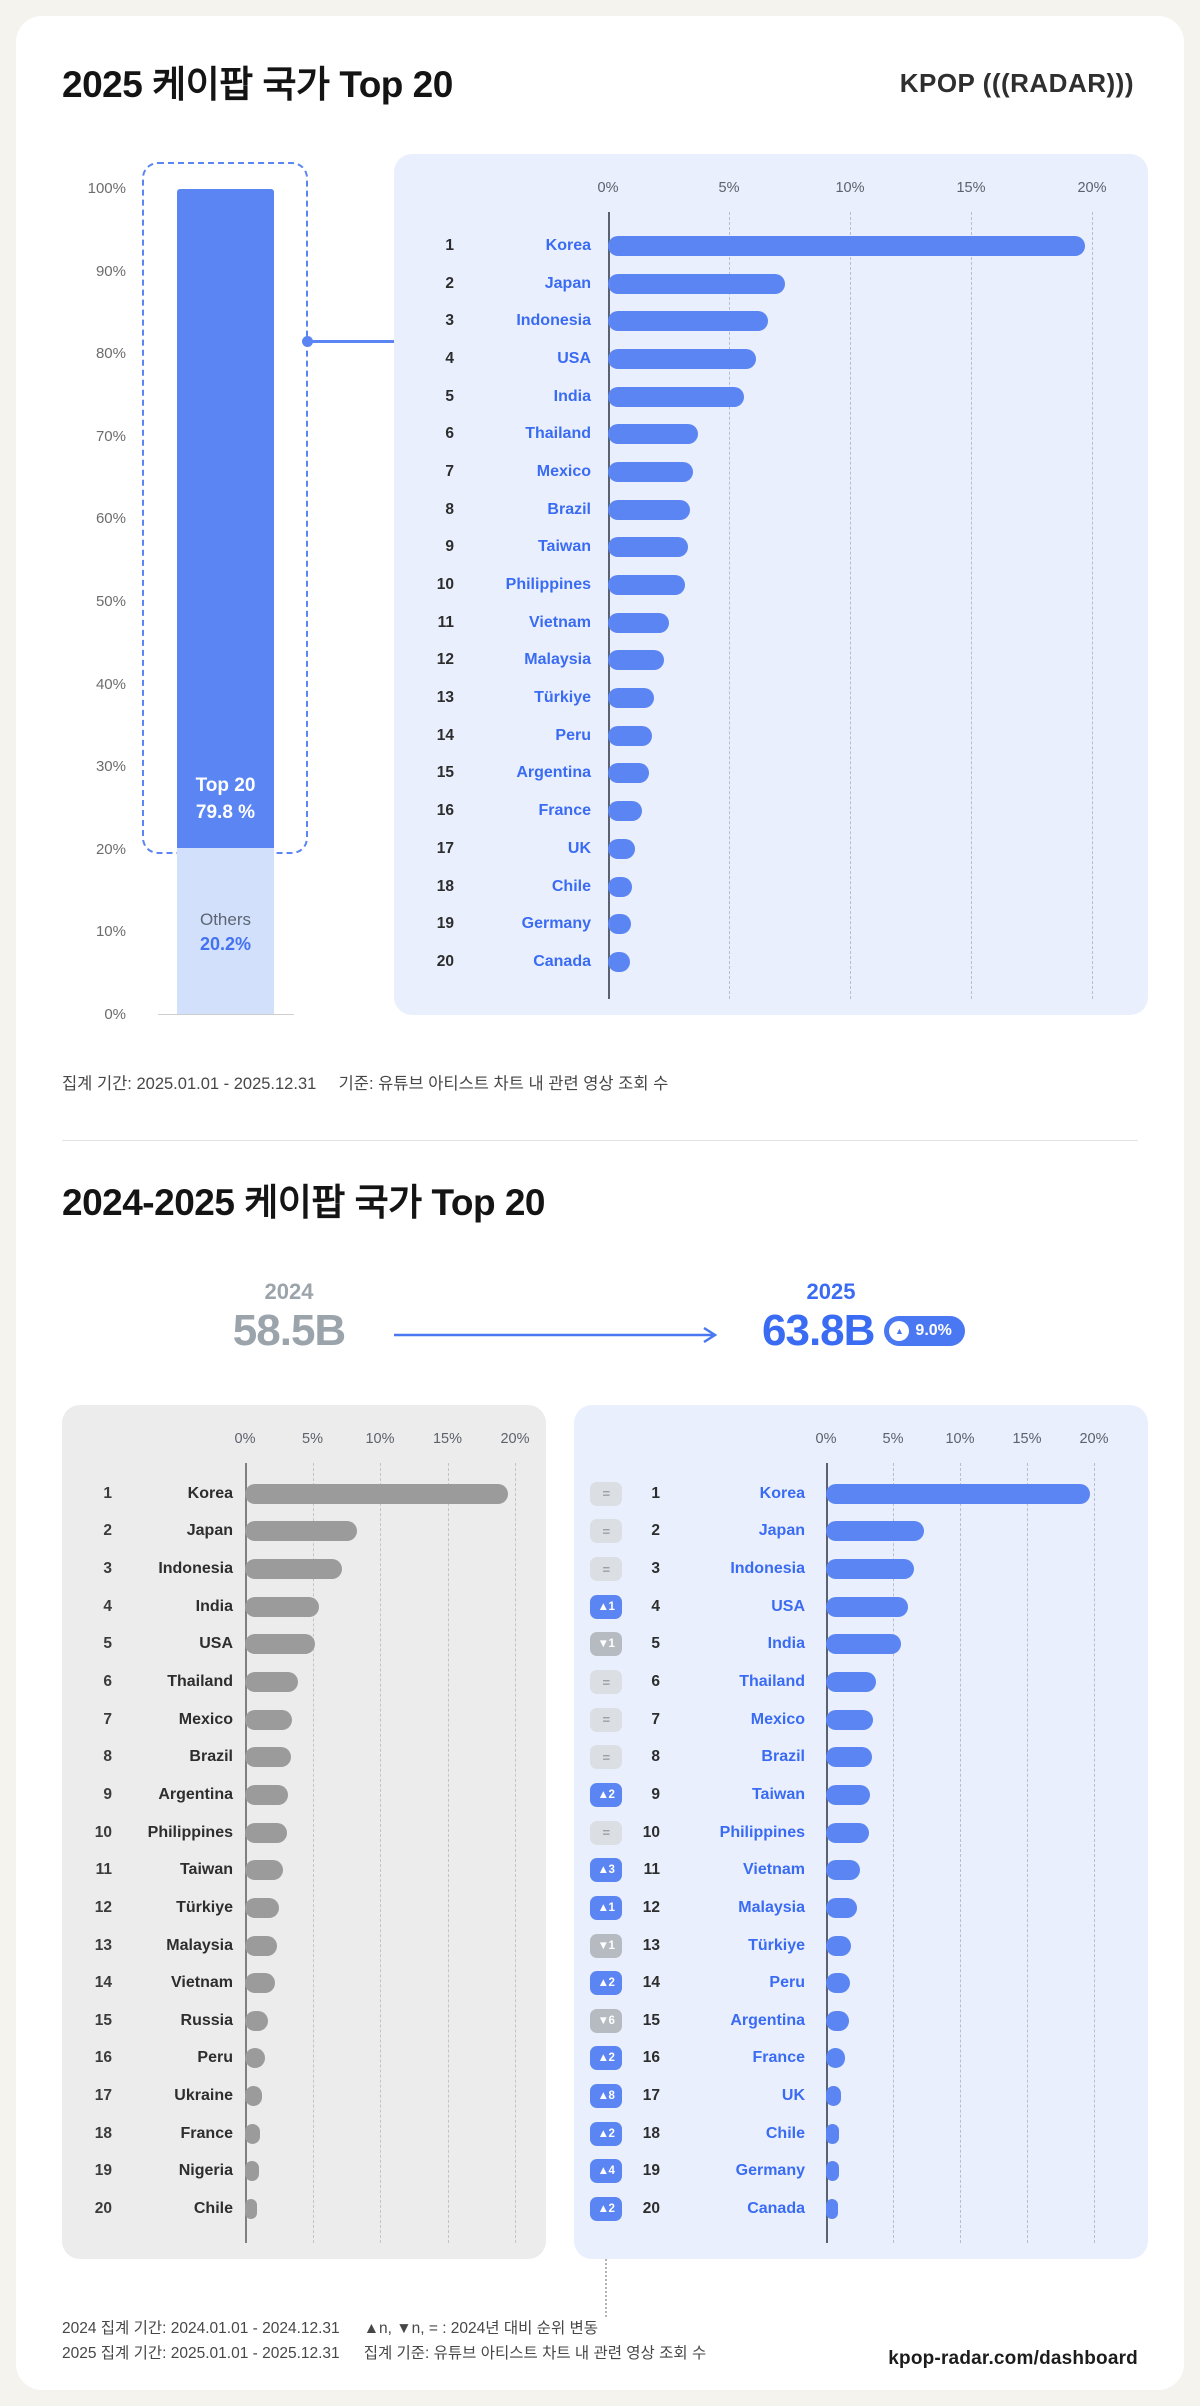 The width and height of the screenshot is (1200, 2406). Describe the element at coordinates (449, 283) in the screenshot. I see `rank-number: 2` at that location.